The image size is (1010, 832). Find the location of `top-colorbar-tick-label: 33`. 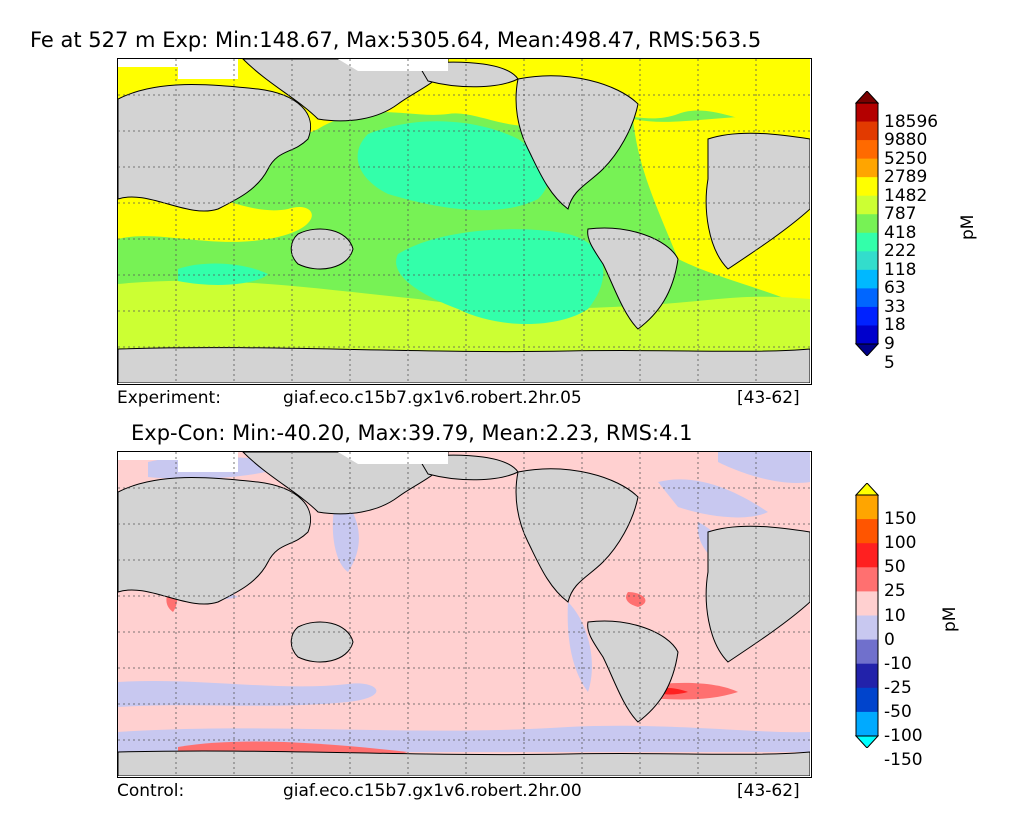

top-colorbar-tick-label: 33 is located at coordinates (895, 306).